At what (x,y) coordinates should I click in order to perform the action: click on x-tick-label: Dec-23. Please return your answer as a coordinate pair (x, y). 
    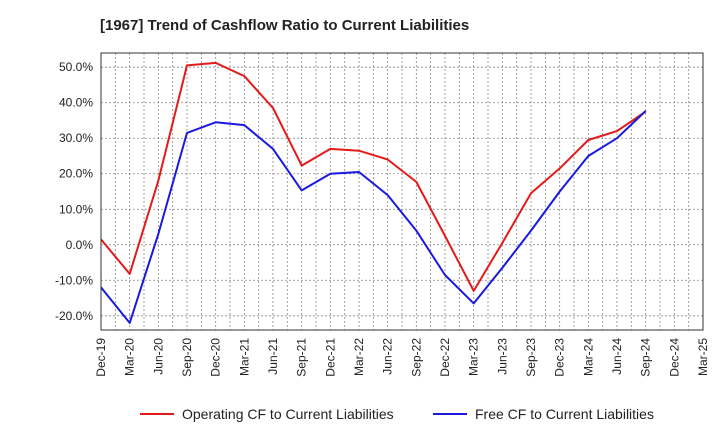
    Looking at the image, I should click on (560, 357).